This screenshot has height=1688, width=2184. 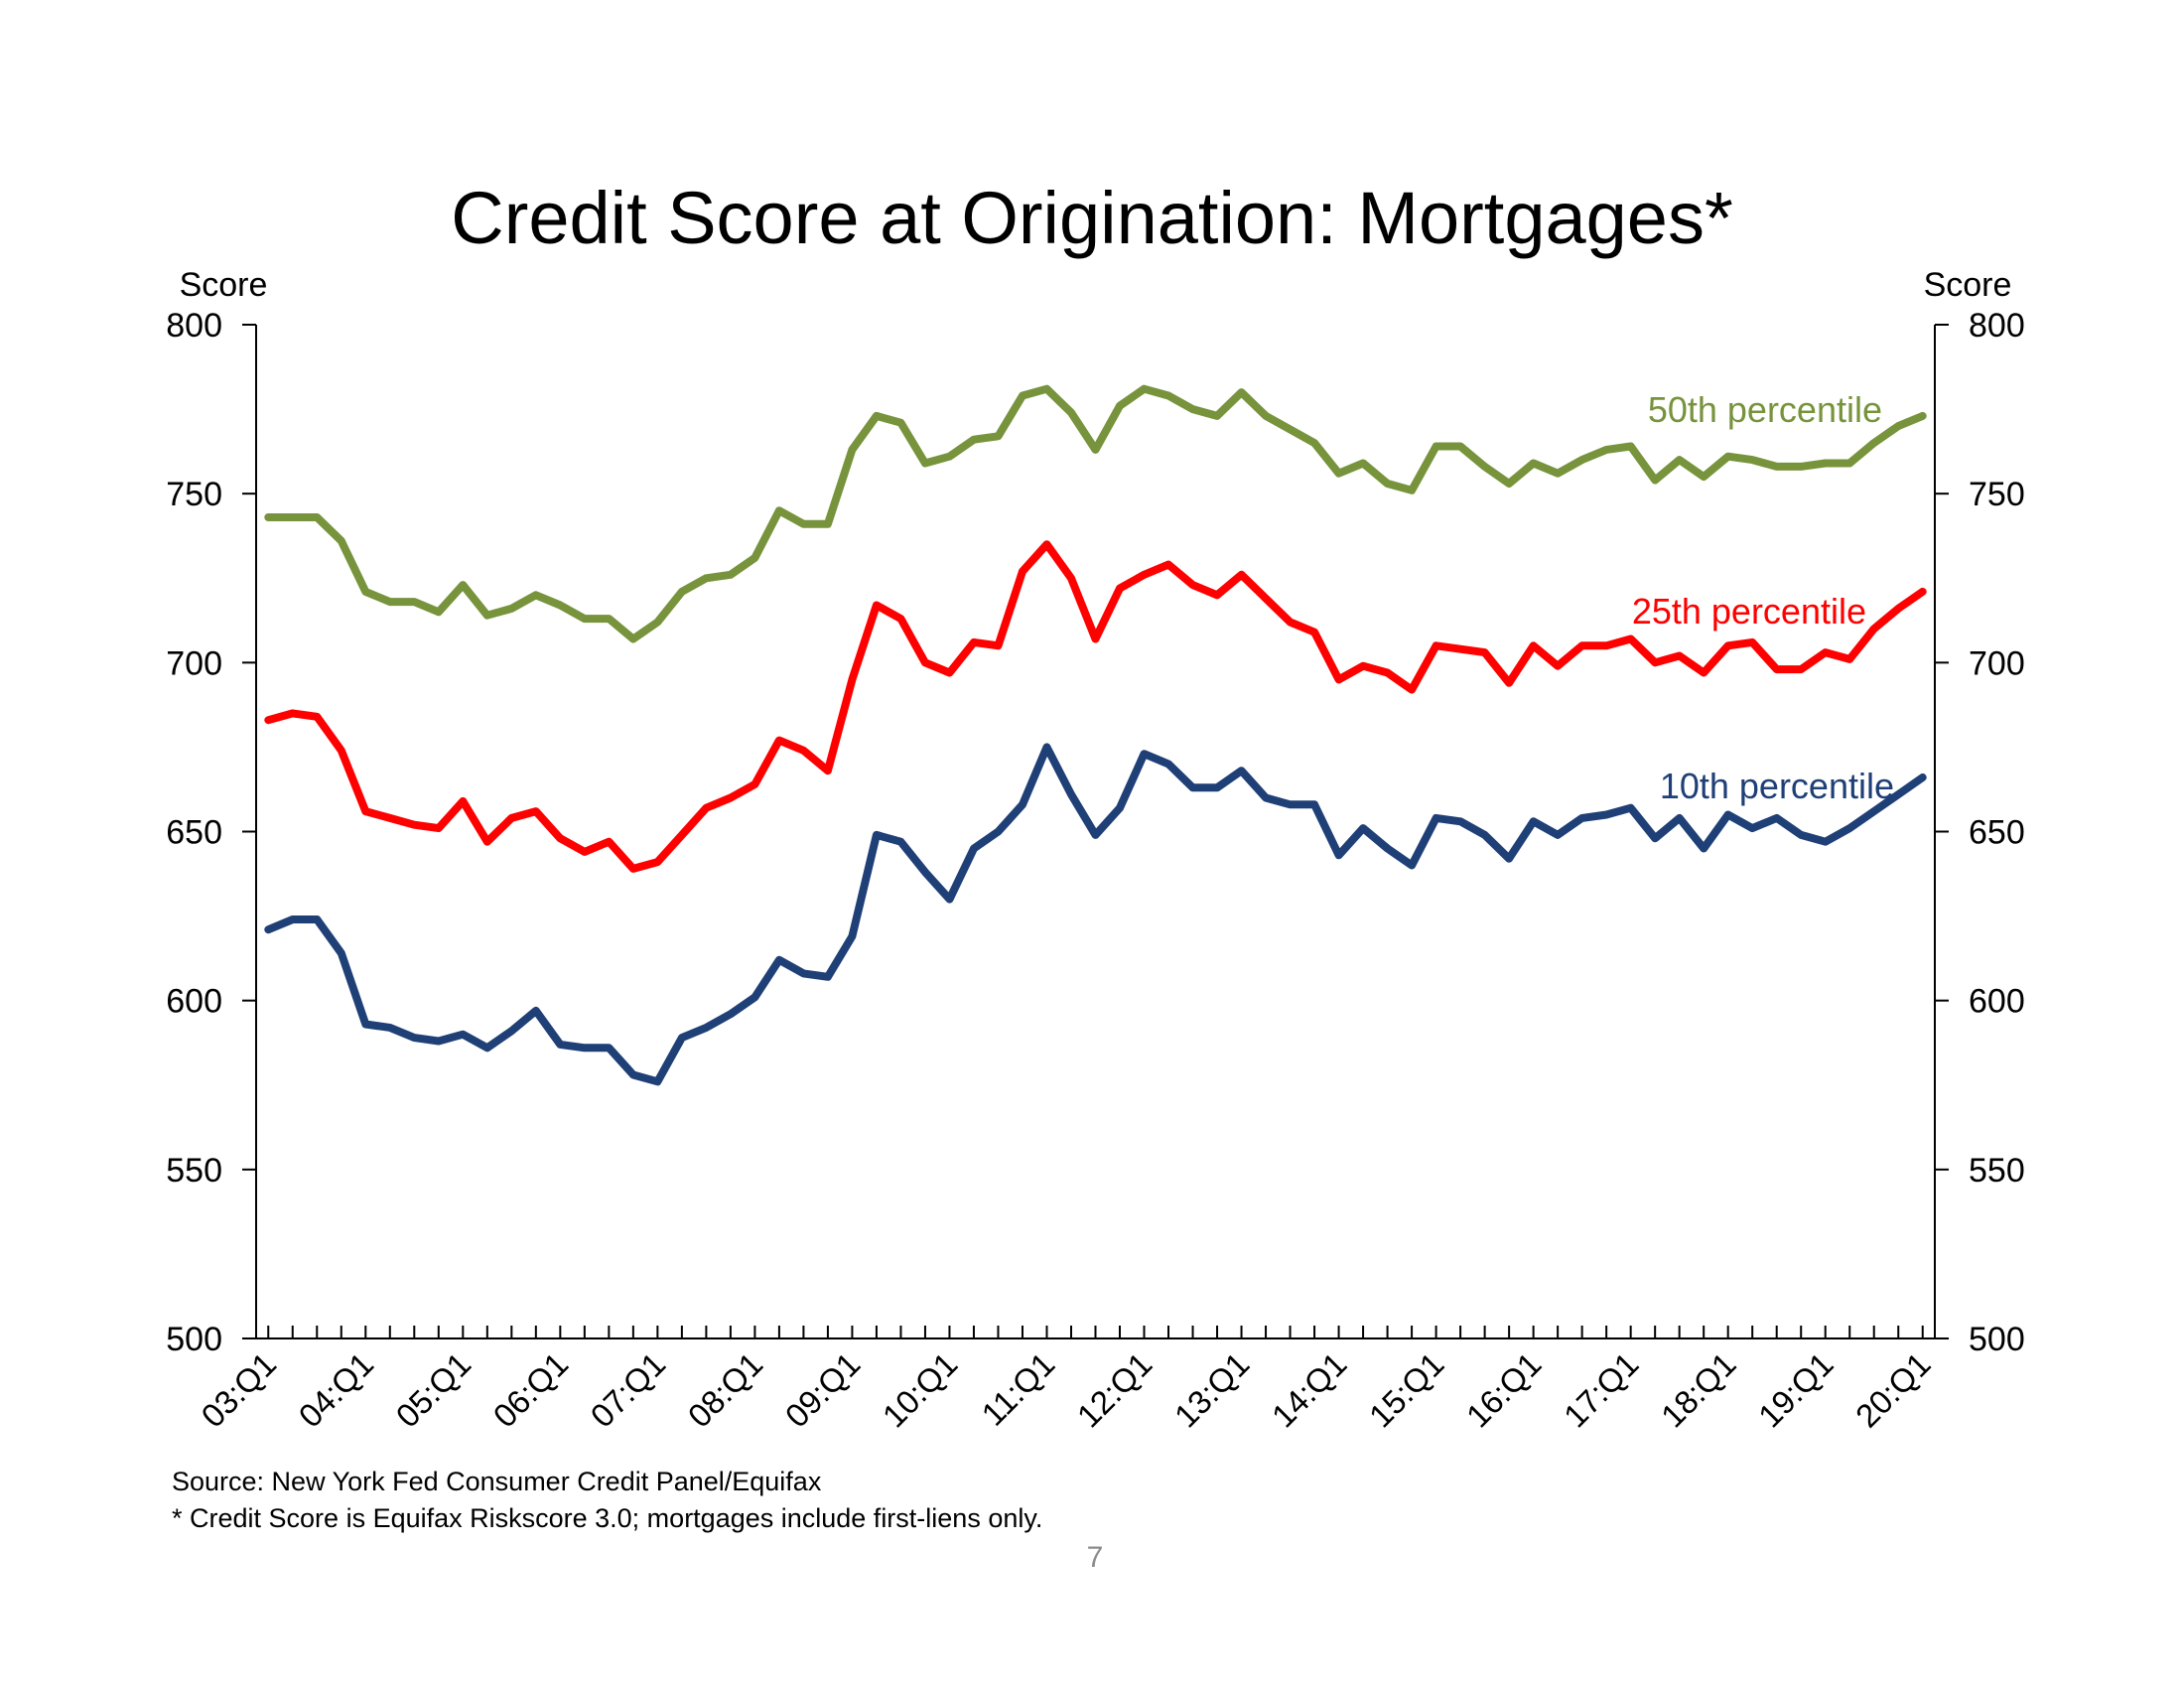 What do you see at coordinates (1796, 1390) in the screenshot?
I see `x-tick-label: 19:Q1` at bounding box center [1796, 1390].